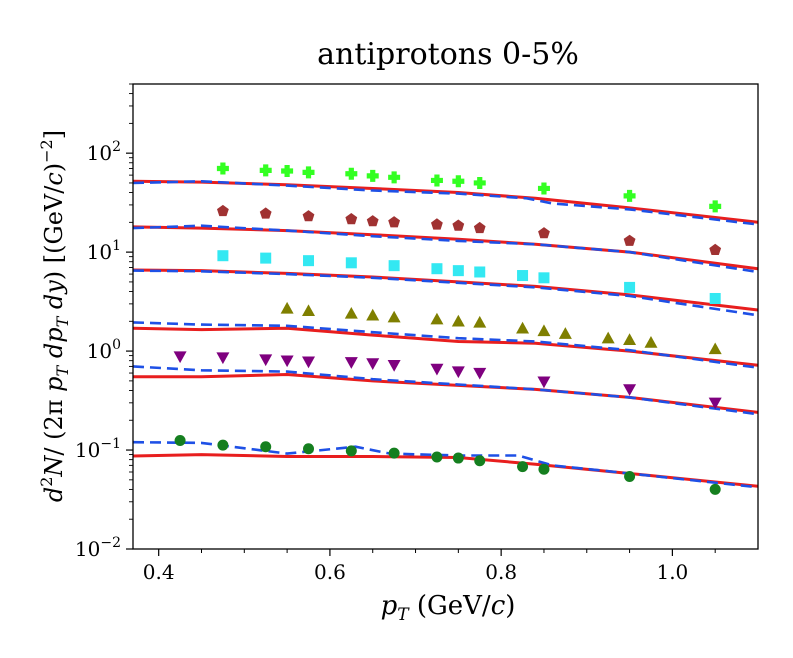  Describe the element at coordinates (448, 54) in the screenshot. I see `chart-title: antiprotons 0-5%` at that location.